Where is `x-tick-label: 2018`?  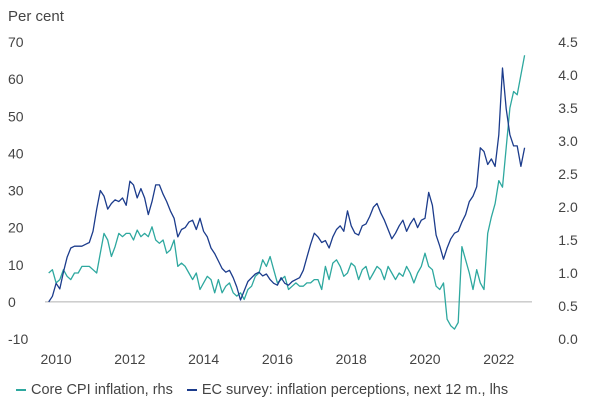 x-tick-label: 2018 is located at coordinates (351, 359).